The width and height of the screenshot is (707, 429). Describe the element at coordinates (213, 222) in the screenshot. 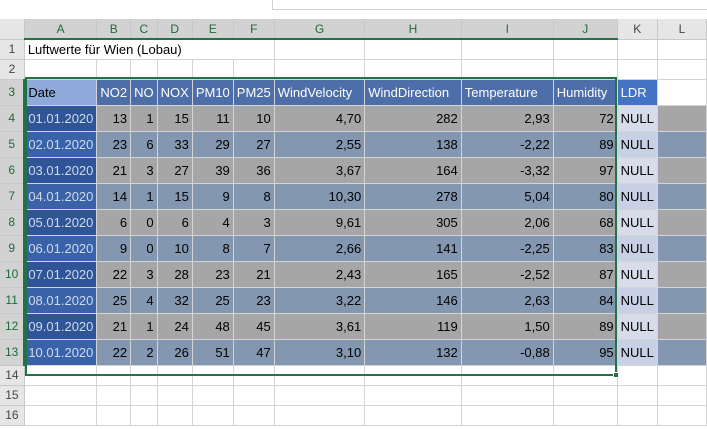

I see `value-cell: 4` at that location.